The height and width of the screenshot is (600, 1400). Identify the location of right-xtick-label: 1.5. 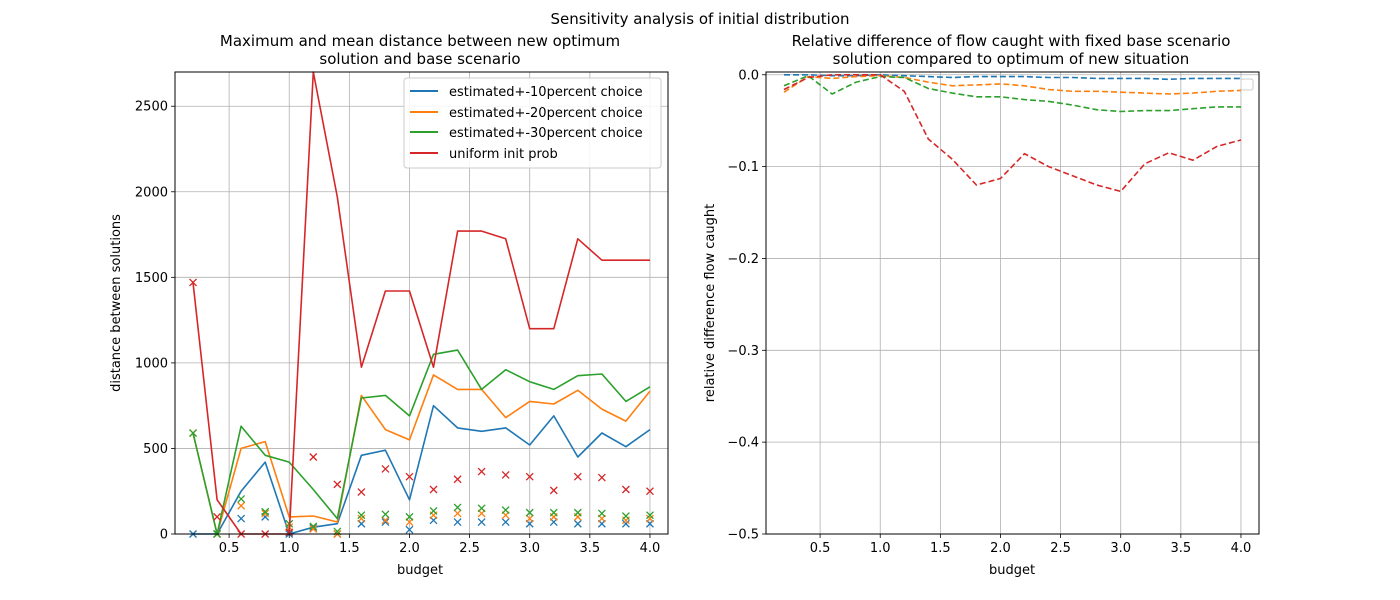
(940, 548).